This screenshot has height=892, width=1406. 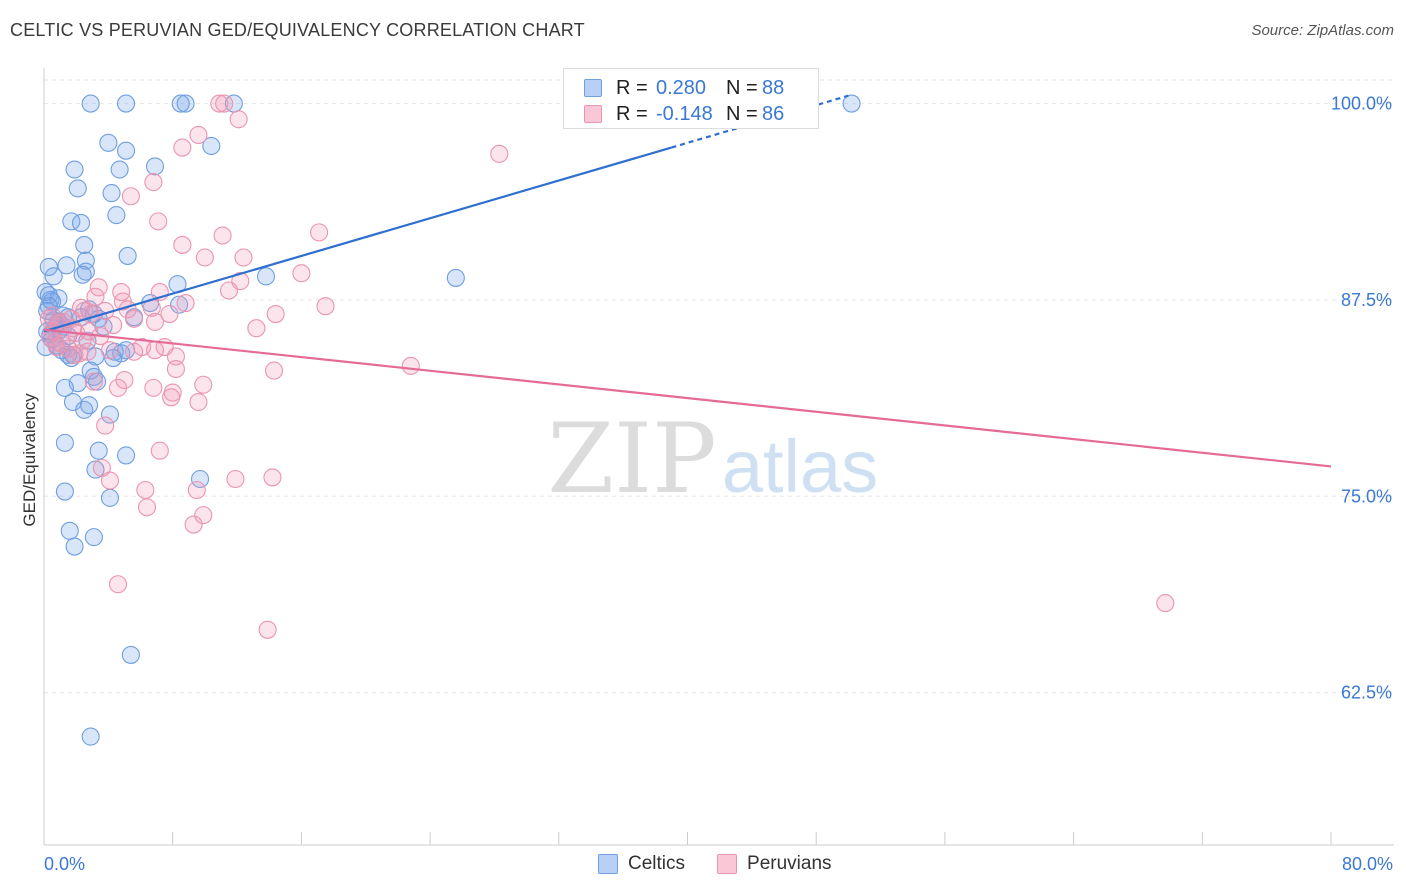 What do you see at coordinates (742, 113) in the screenshot?
I see `n-label: N =` at bounding box center [742, 113].